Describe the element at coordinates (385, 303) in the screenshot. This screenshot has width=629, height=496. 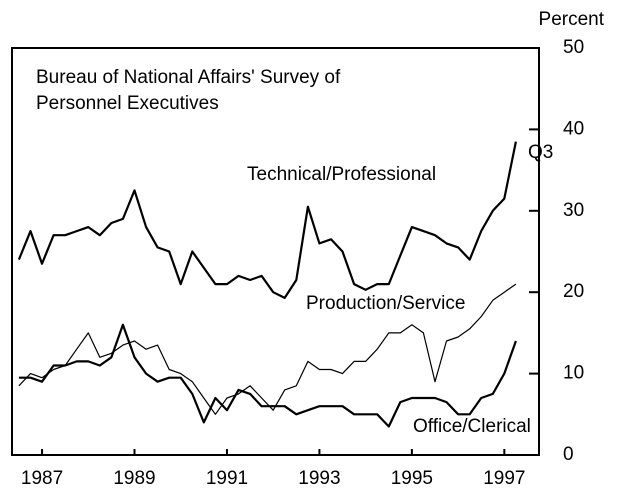
I see `series-label: Production/Service` at that location.